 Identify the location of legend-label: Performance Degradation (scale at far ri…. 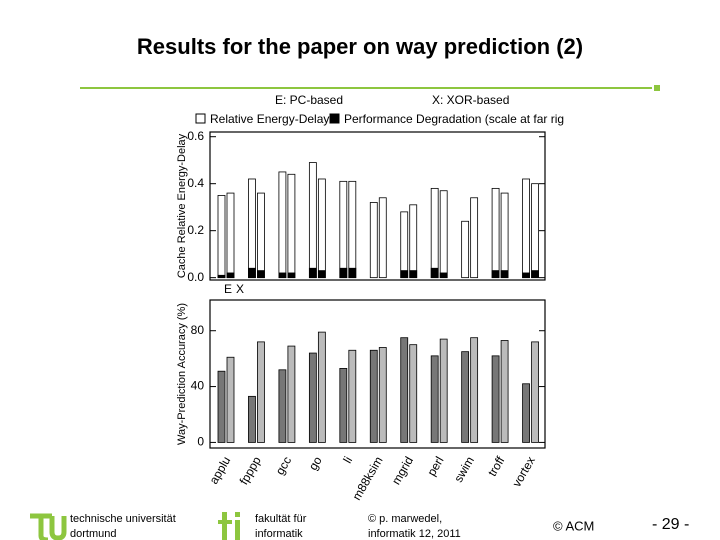
(454, 119).